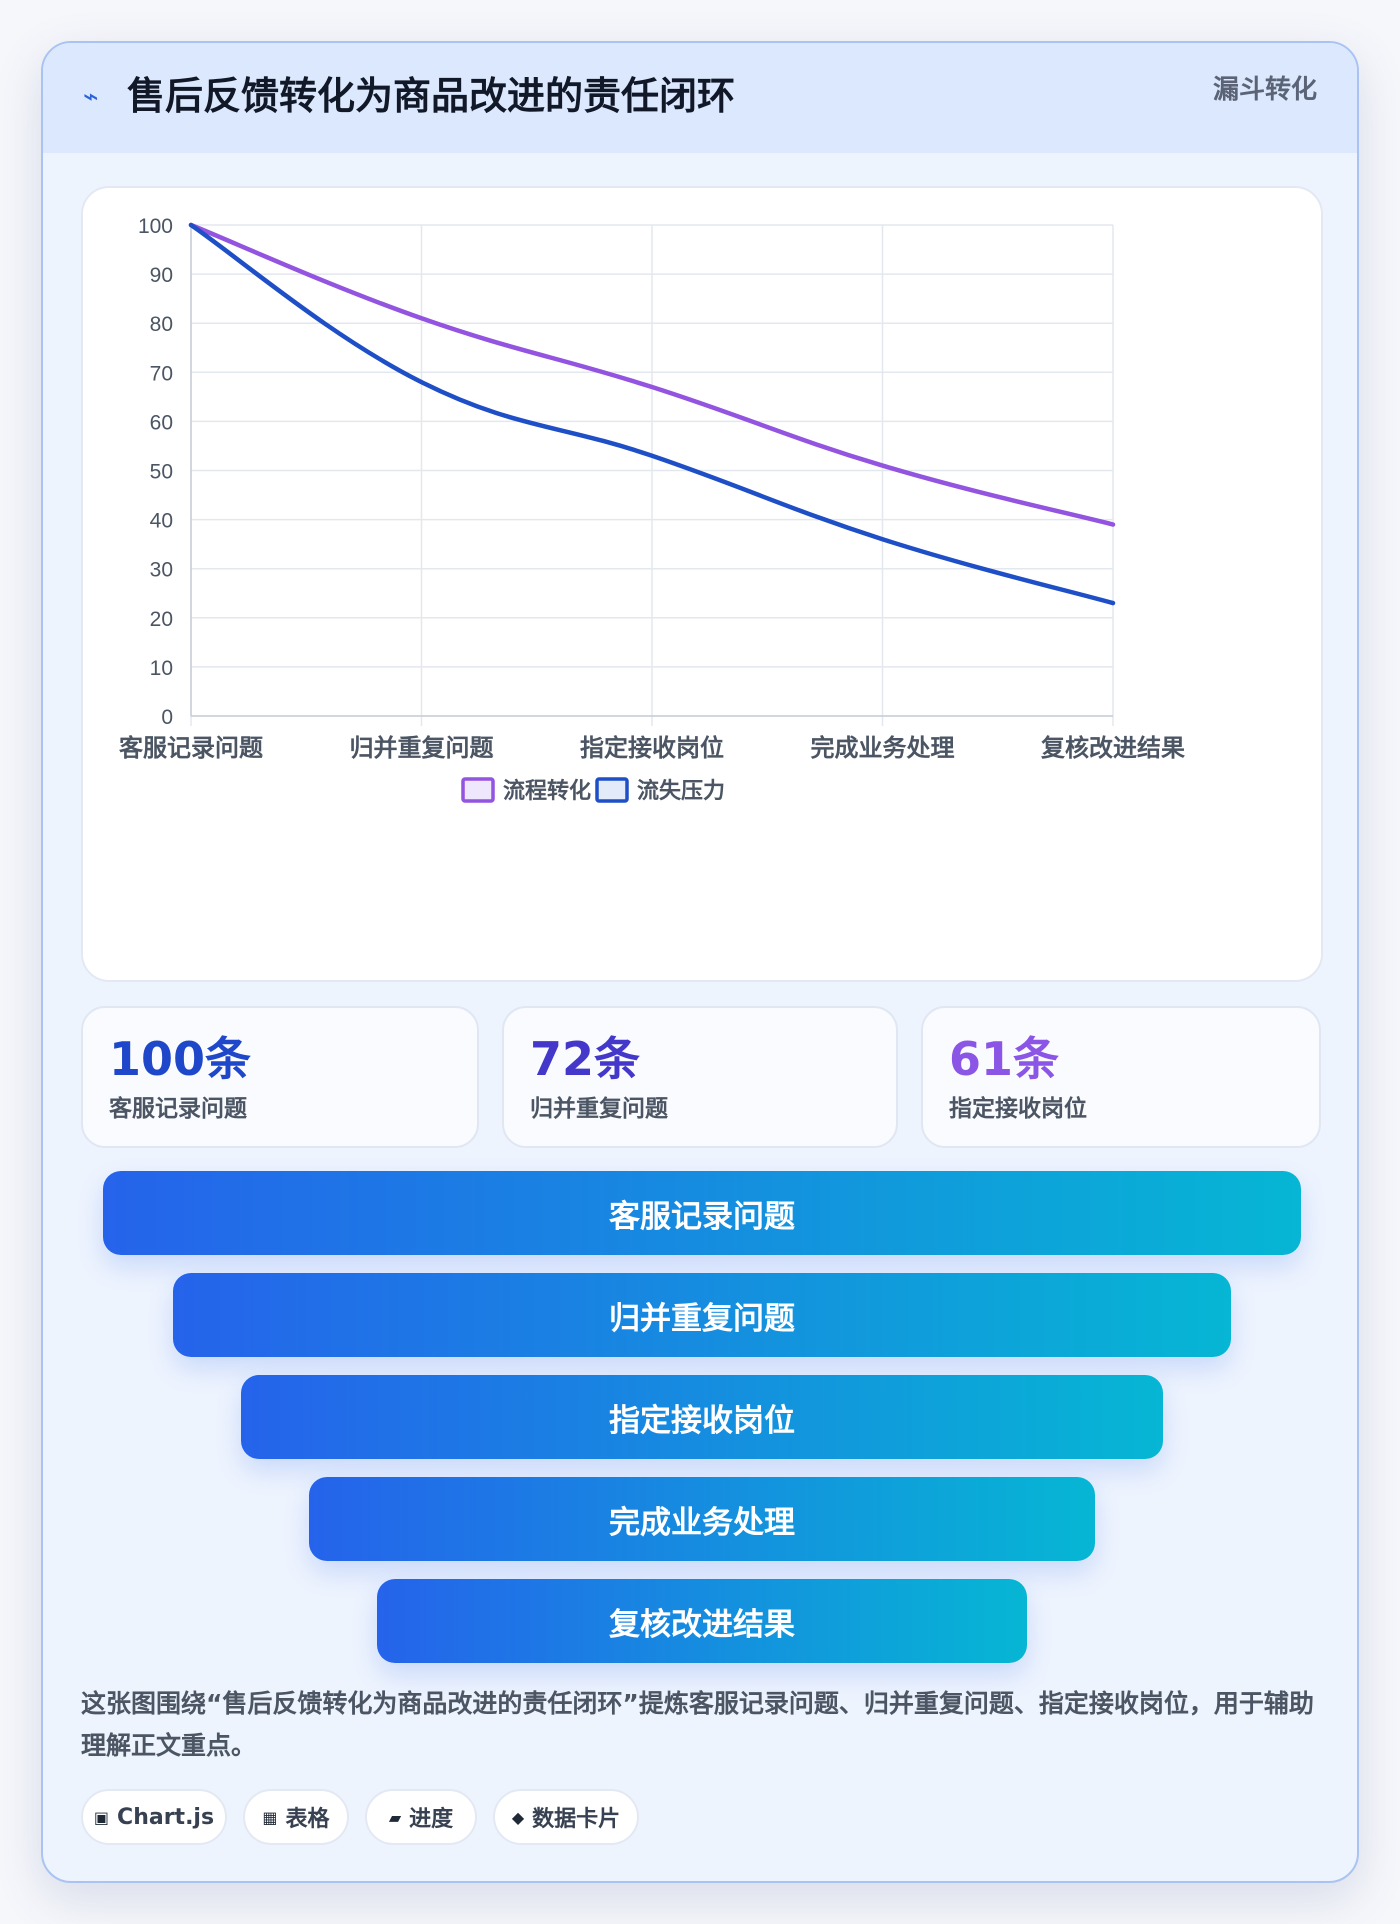 The width and height of the screenshot is (1400, 1924). I want to click on y-tick-label: 20, so click(161, 619).